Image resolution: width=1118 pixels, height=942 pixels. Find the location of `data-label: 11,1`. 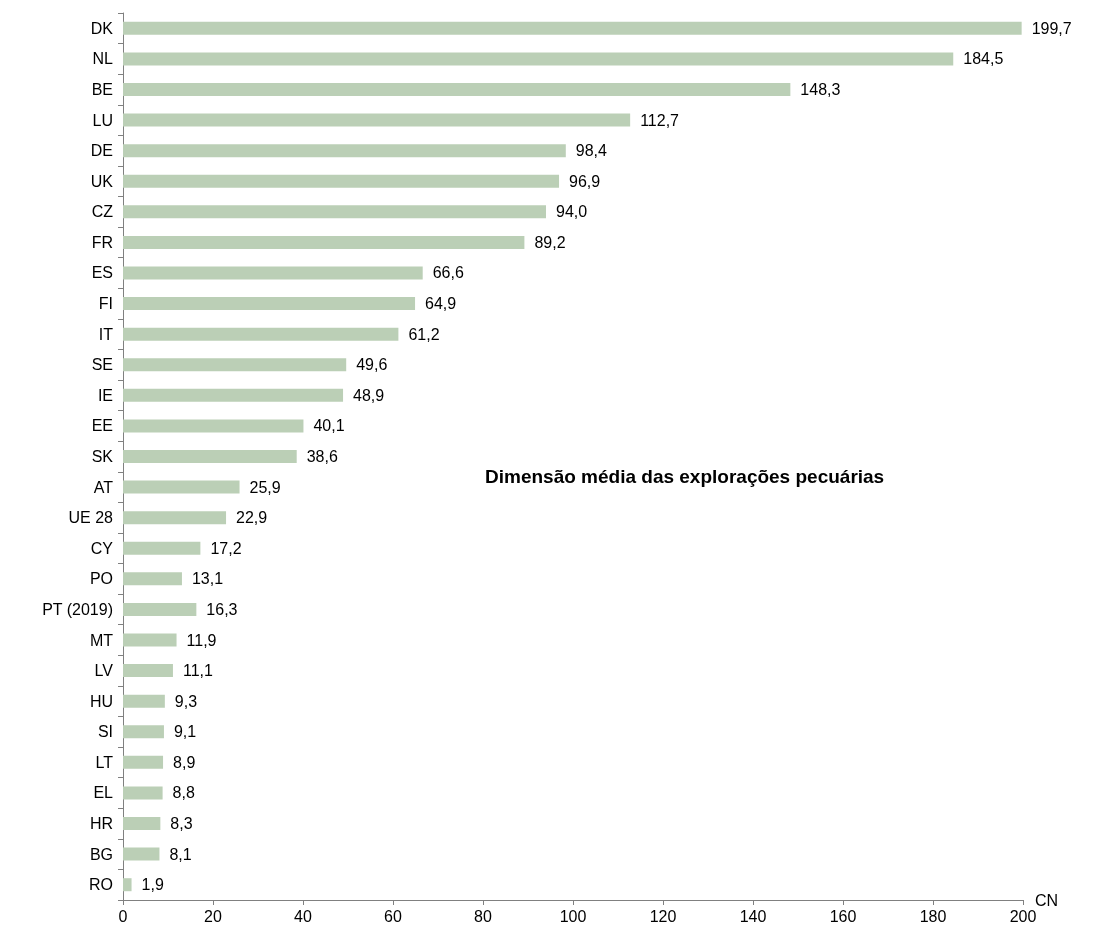

data-label: 11,1 is located at coordinates (197, 671).